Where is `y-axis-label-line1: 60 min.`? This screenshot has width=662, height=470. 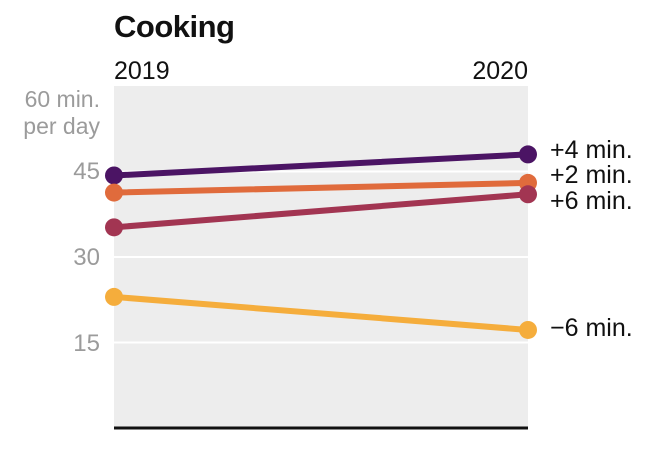
y-axis-label-line1: 60 min. is located at coordinates (62, 99).